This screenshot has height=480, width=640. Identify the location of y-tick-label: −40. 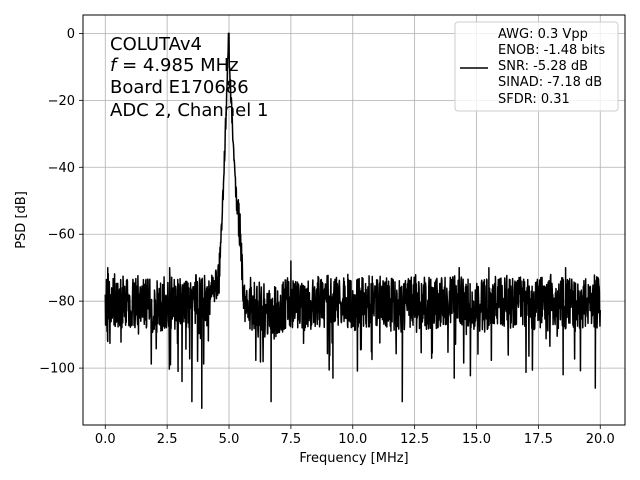
(61, 168).